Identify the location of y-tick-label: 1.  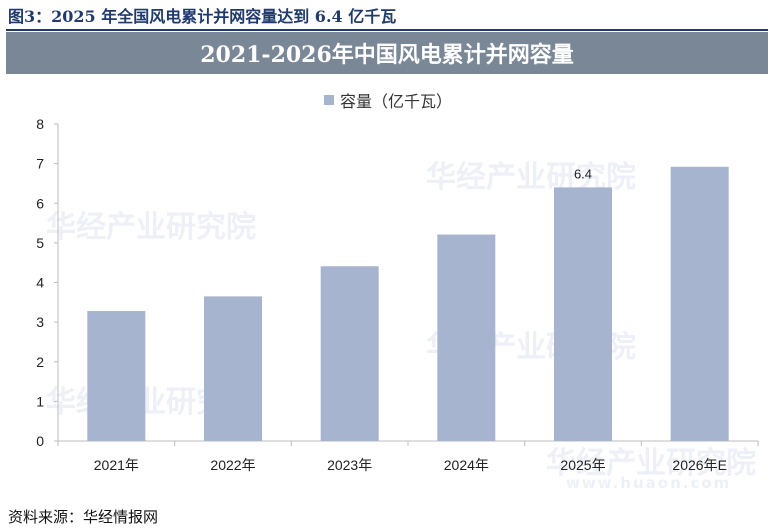
(40, 401).